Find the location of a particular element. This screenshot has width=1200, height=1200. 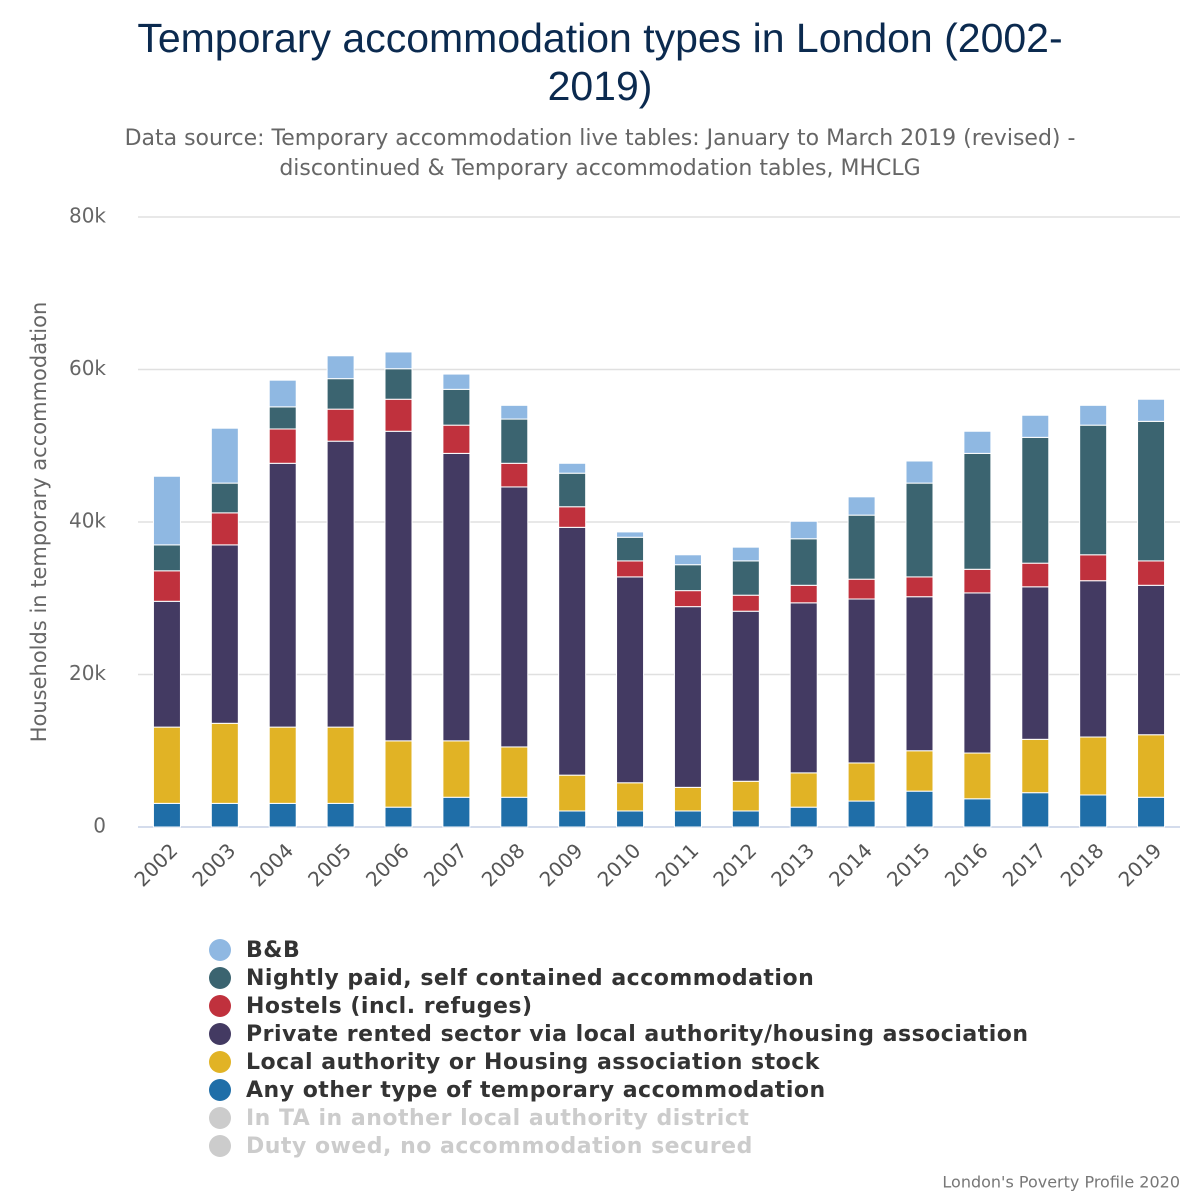

x-tick-label: 2004 is located at coordinates (271, 864).